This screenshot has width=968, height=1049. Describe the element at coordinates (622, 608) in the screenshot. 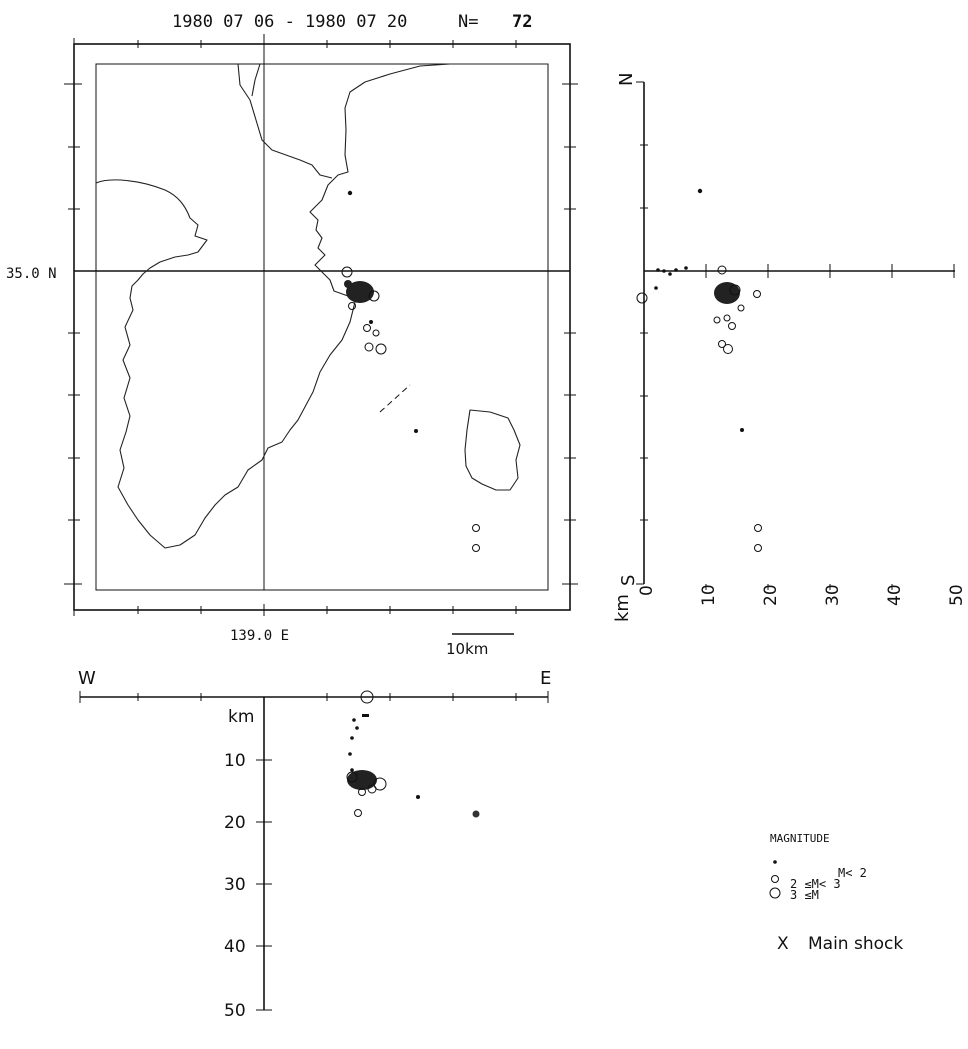

I see `ns-km-label: km` at that location.